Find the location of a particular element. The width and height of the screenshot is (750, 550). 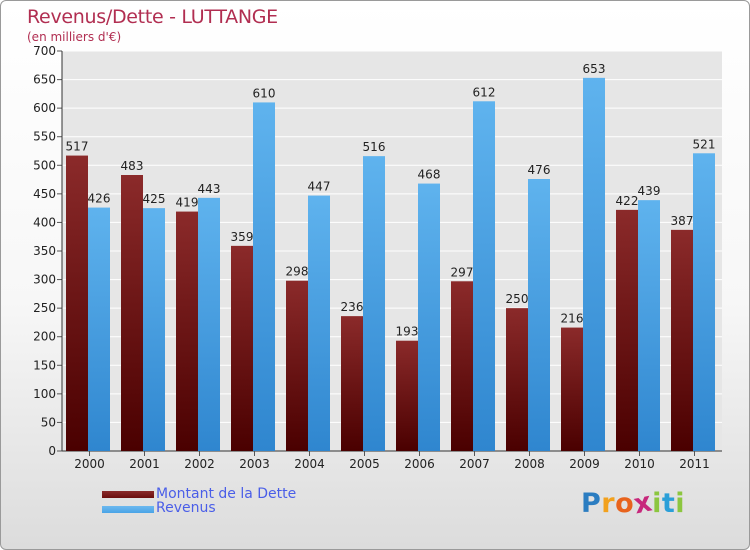

y-tick-label: 100 is located at coordinates (44, 394).